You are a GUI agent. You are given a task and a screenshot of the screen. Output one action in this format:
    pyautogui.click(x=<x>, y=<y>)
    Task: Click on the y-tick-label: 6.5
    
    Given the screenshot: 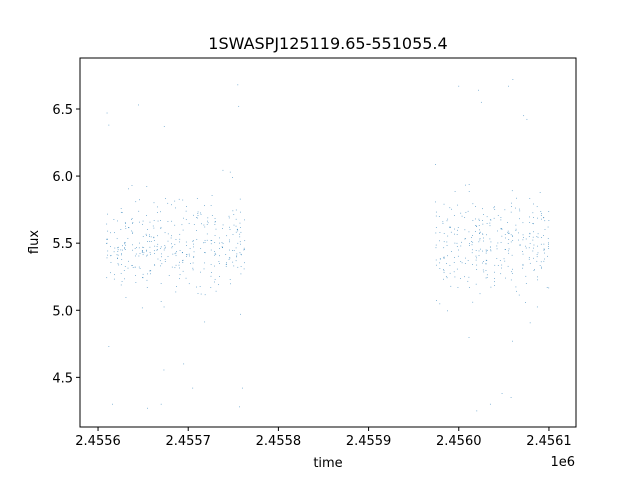 What is the action you would take?
    pyautogui.click(x=62, y=110)
    